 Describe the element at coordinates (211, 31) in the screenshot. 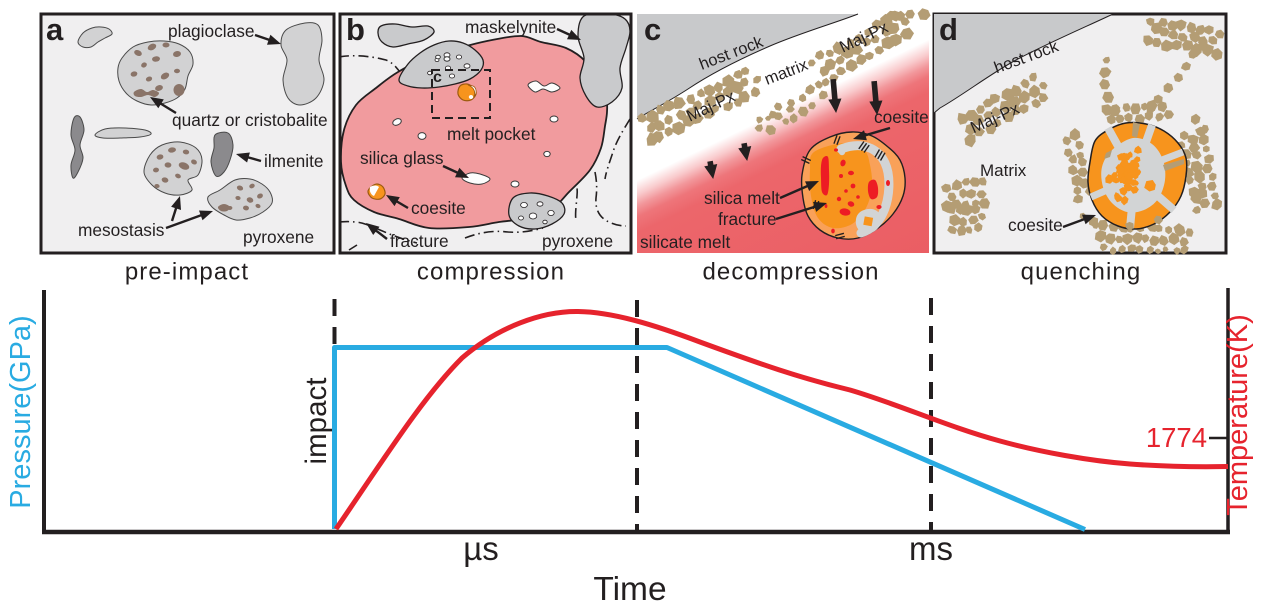

I see `svg-text: plagioclase` at that location.